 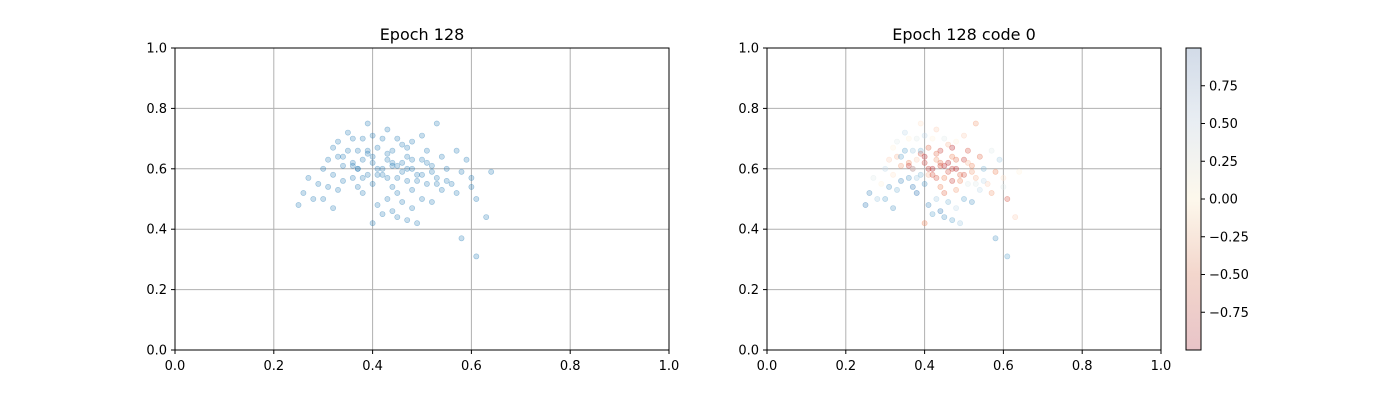 I want to click on x-tick-label: 0.2, so click(x=845, y=366).